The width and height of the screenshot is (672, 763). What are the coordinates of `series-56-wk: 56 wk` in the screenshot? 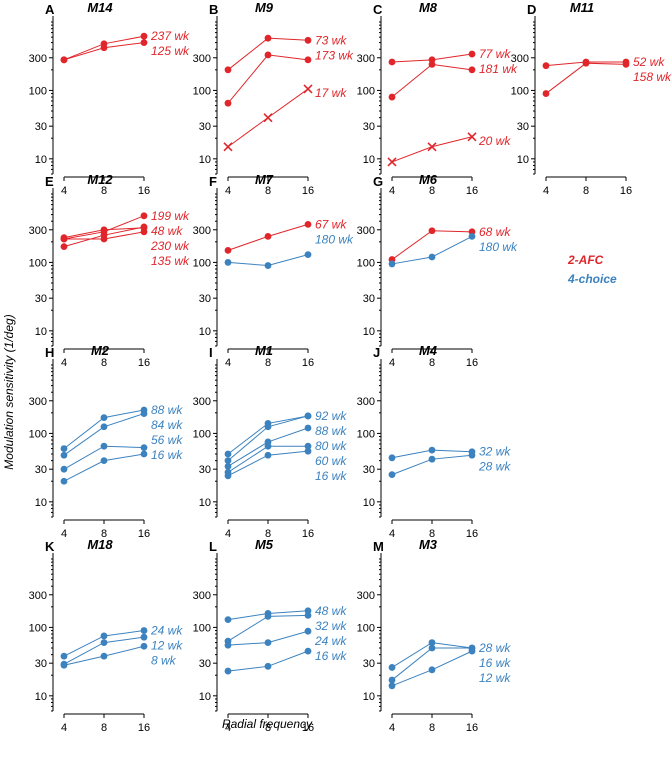 It's located at (121, 453).